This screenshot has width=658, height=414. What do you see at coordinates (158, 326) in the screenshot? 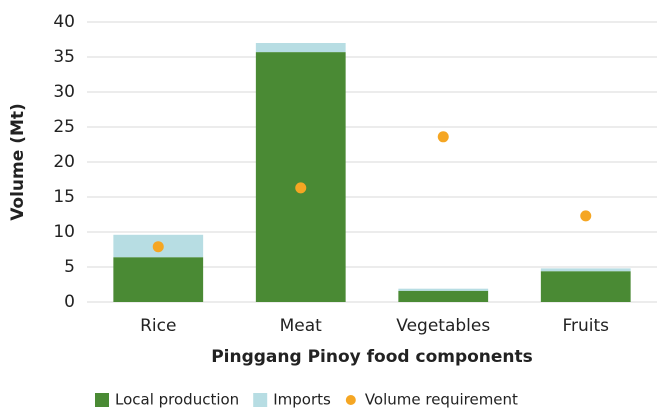
I see `x-tick-label: Rice` at bounding box center [158, 326].